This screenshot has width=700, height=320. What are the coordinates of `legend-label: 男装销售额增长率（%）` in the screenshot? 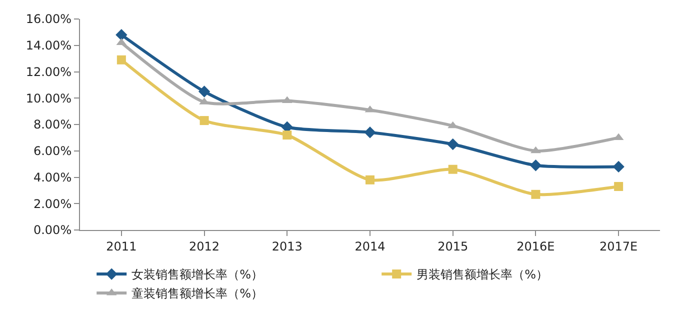 It's located at (482, 275).